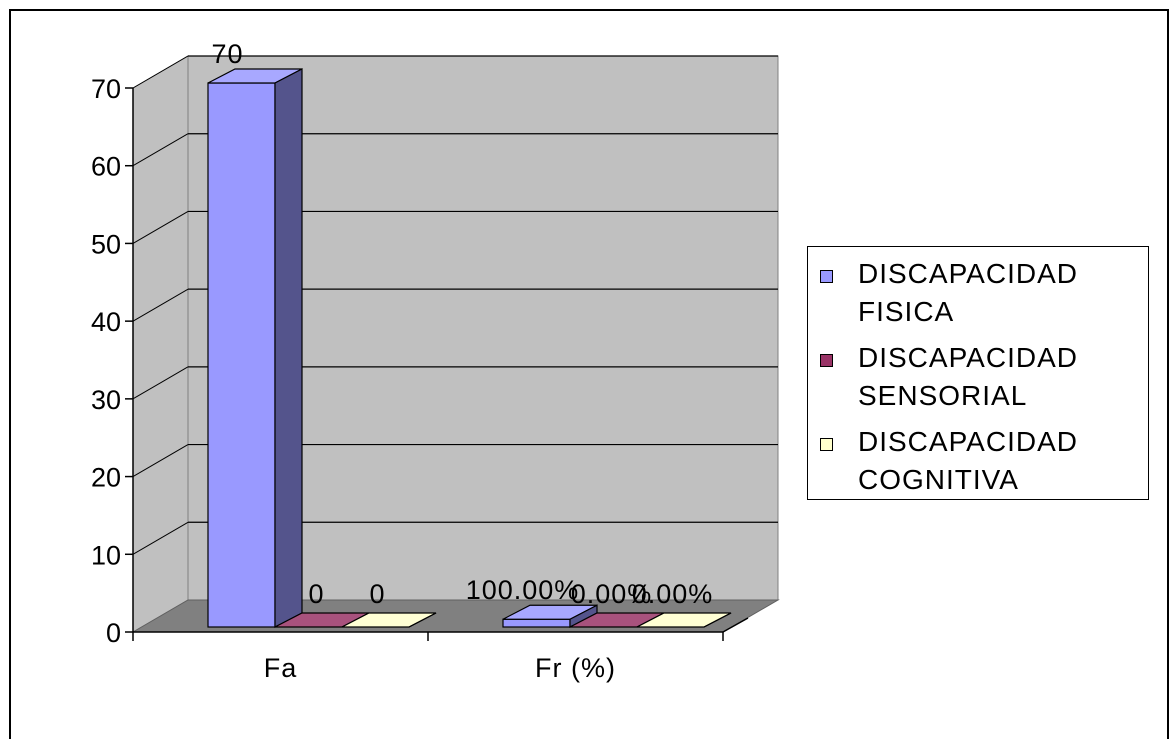 Image resolution: width=1172 pixels, height=739 pixels. Describe the element at coordinates (826, 444) in the screenshot. I see `legend-swatch-cognitiva` at that location.